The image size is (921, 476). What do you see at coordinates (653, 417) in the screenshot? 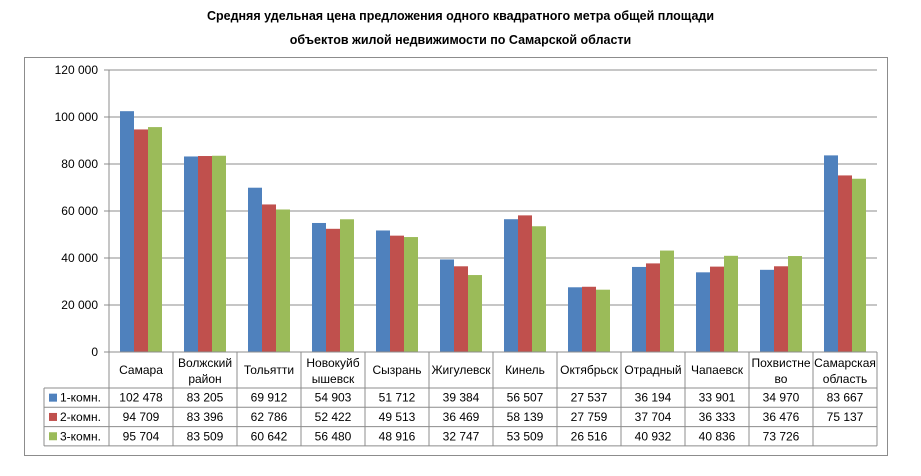
I see `data-label: 37 704` at bounding box center [653, 417].